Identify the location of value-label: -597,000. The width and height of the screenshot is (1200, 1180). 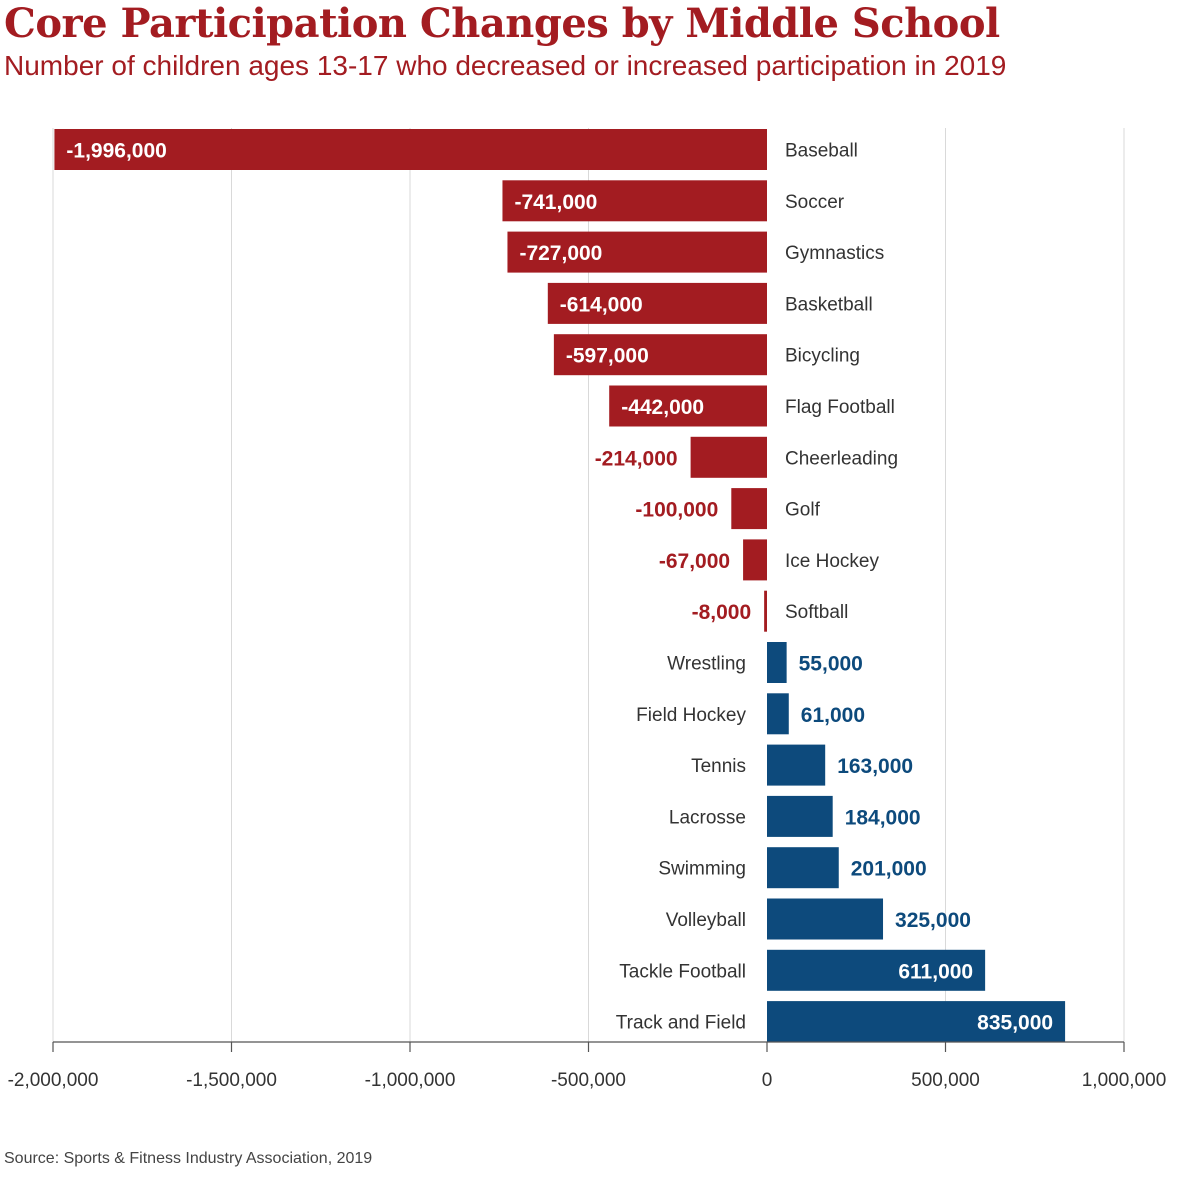
(607, 356).